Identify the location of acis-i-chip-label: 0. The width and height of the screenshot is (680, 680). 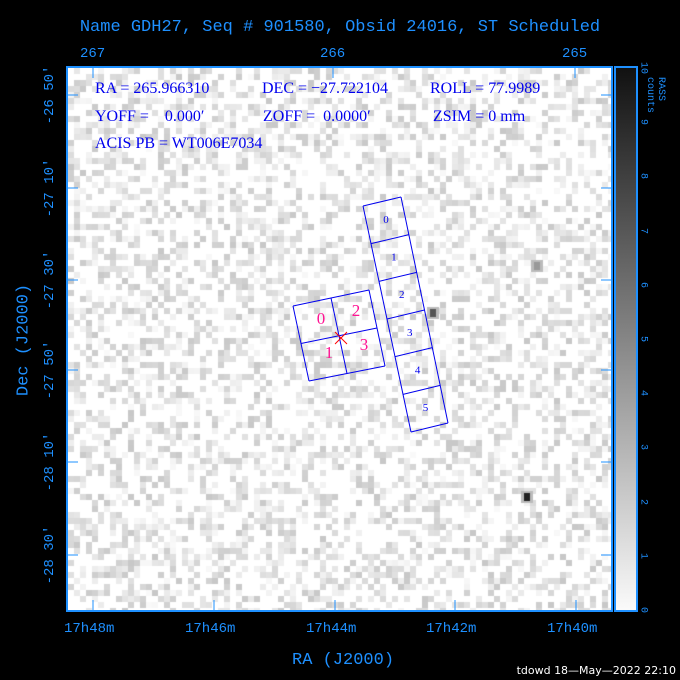
(321, 318).